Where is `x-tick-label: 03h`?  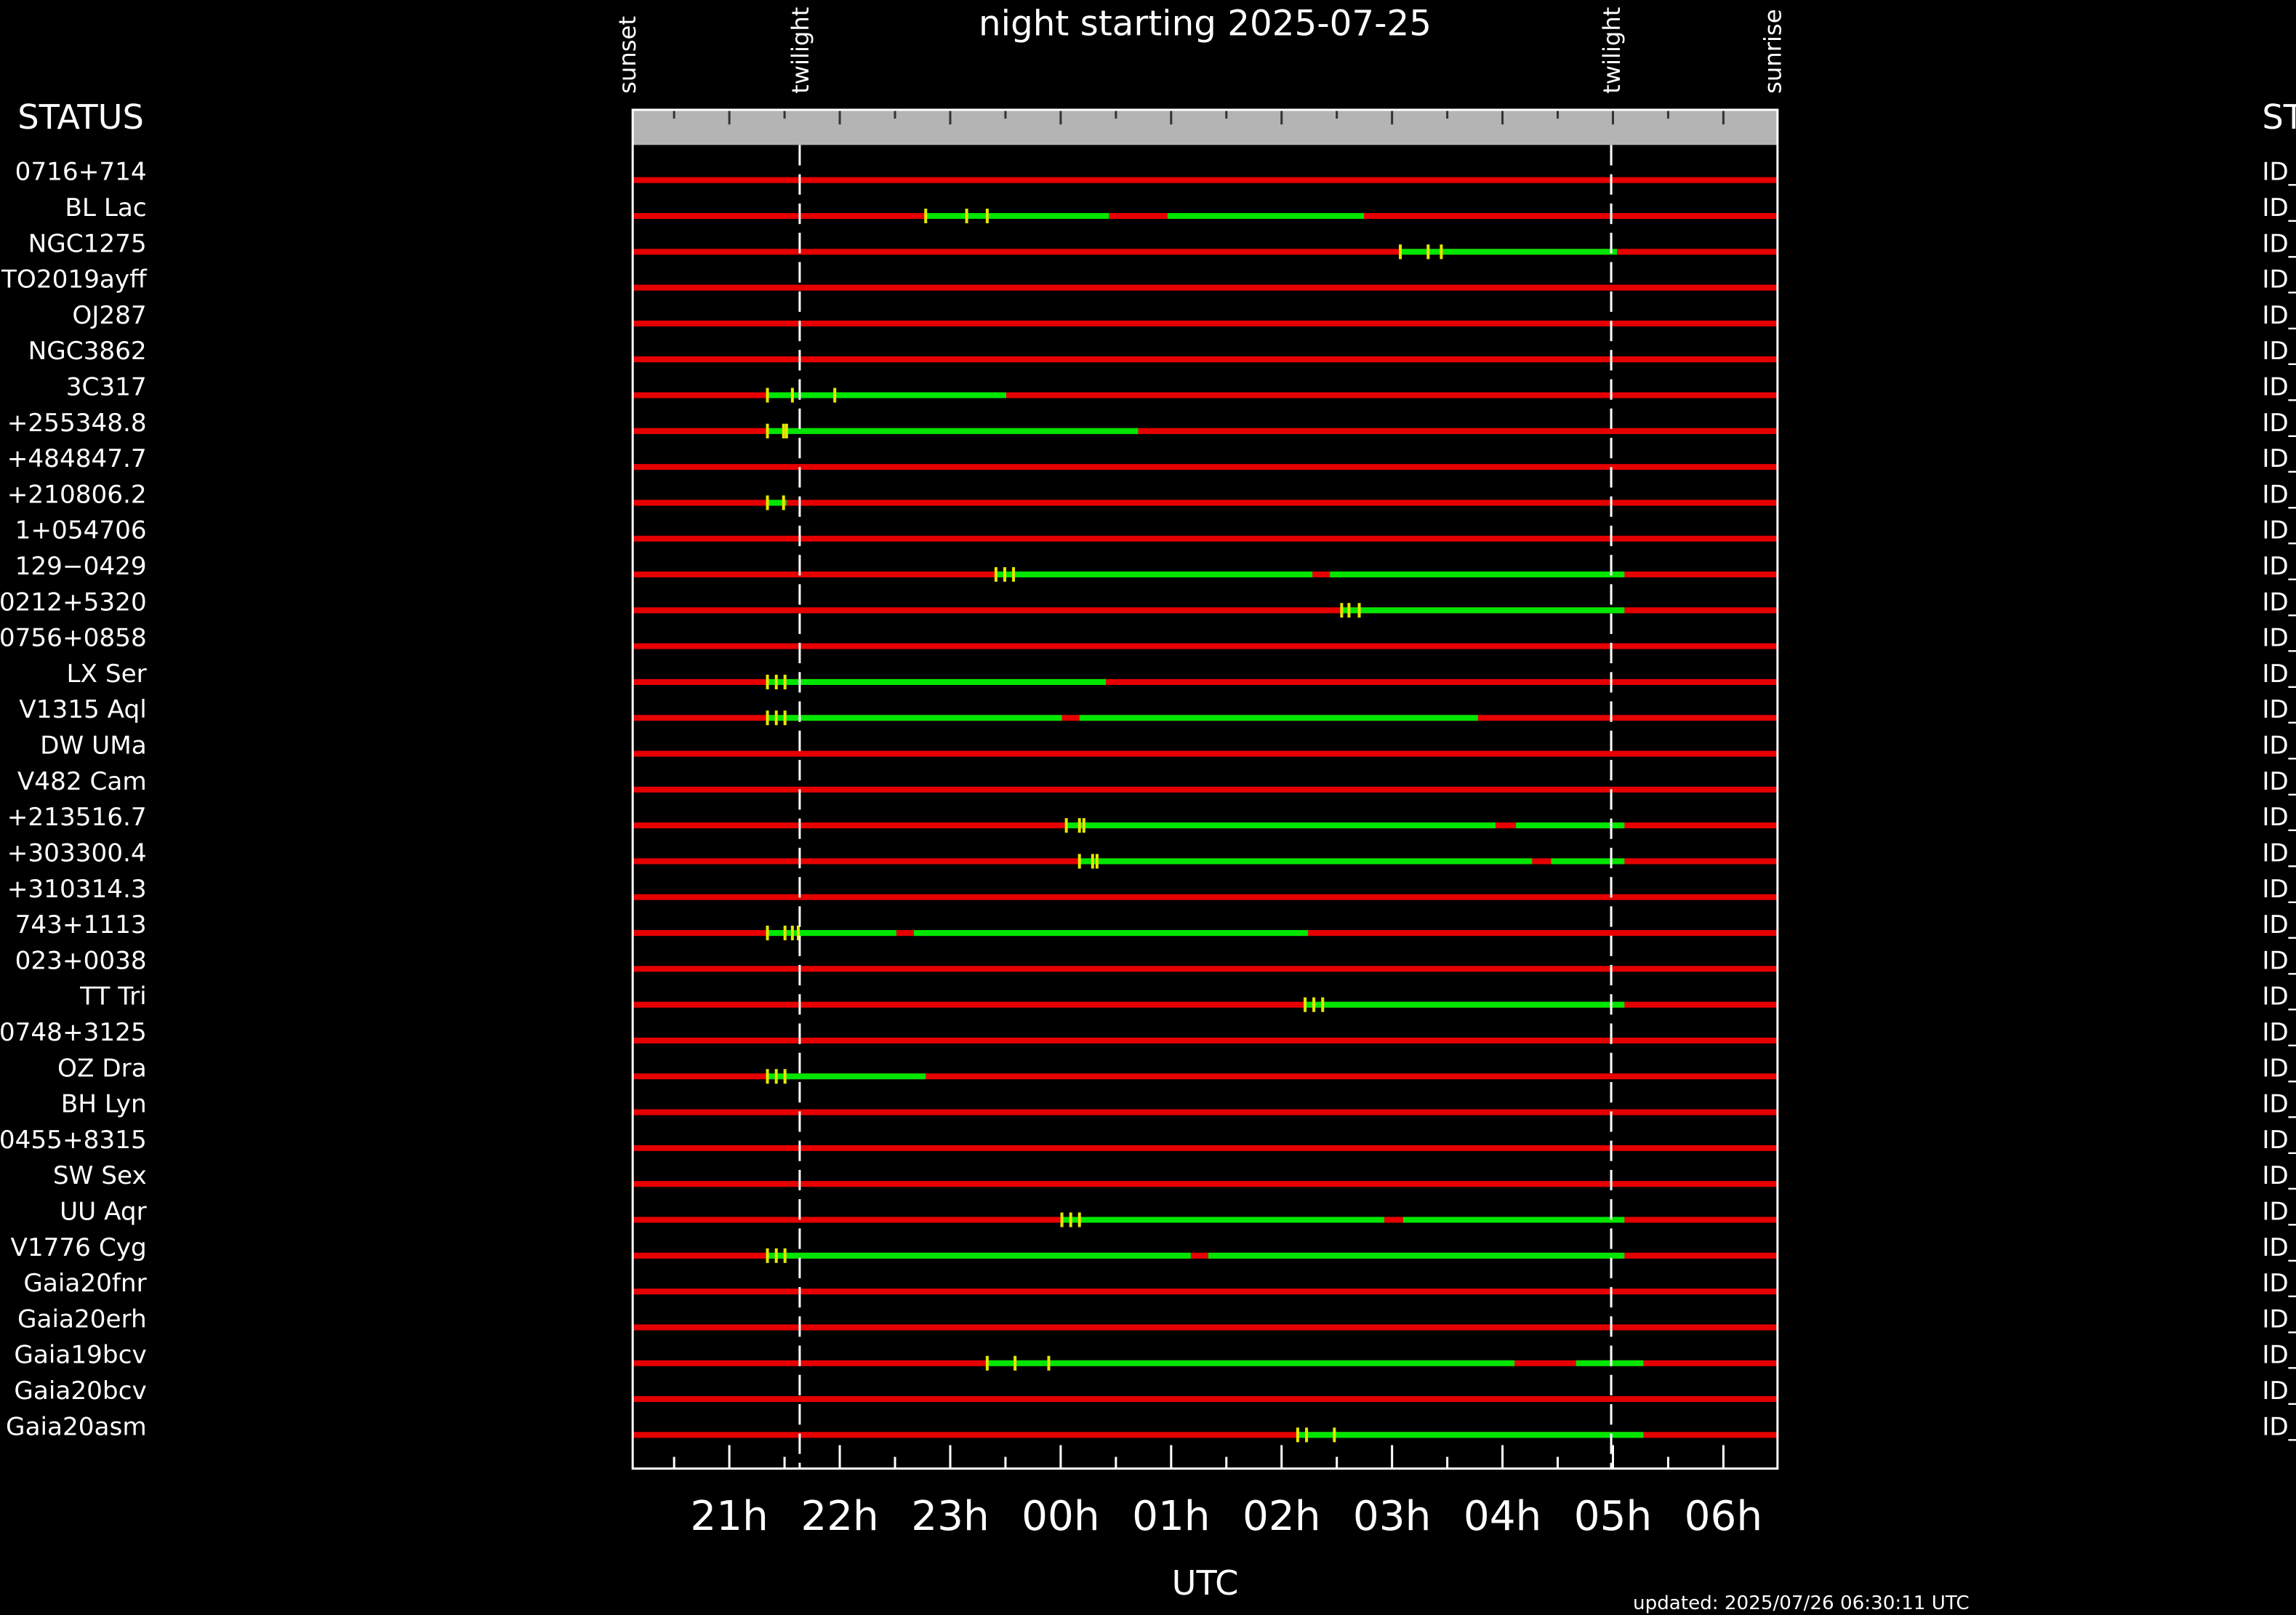 x-tick-label: 03h is located at coordinates (1392, 1516).